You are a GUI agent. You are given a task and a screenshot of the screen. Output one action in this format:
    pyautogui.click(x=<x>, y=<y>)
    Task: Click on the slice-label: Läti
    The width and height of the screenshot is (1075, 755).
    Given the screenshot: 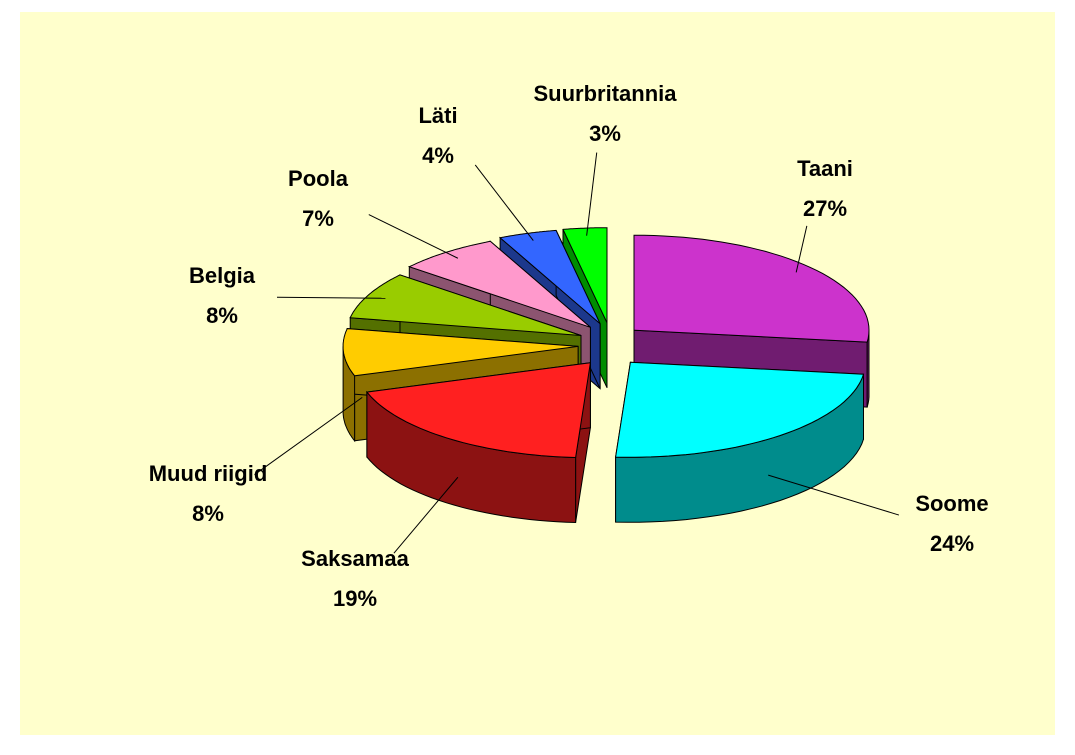 What is the action you would take?
    pyautogui.click(x=437, y=115)
    